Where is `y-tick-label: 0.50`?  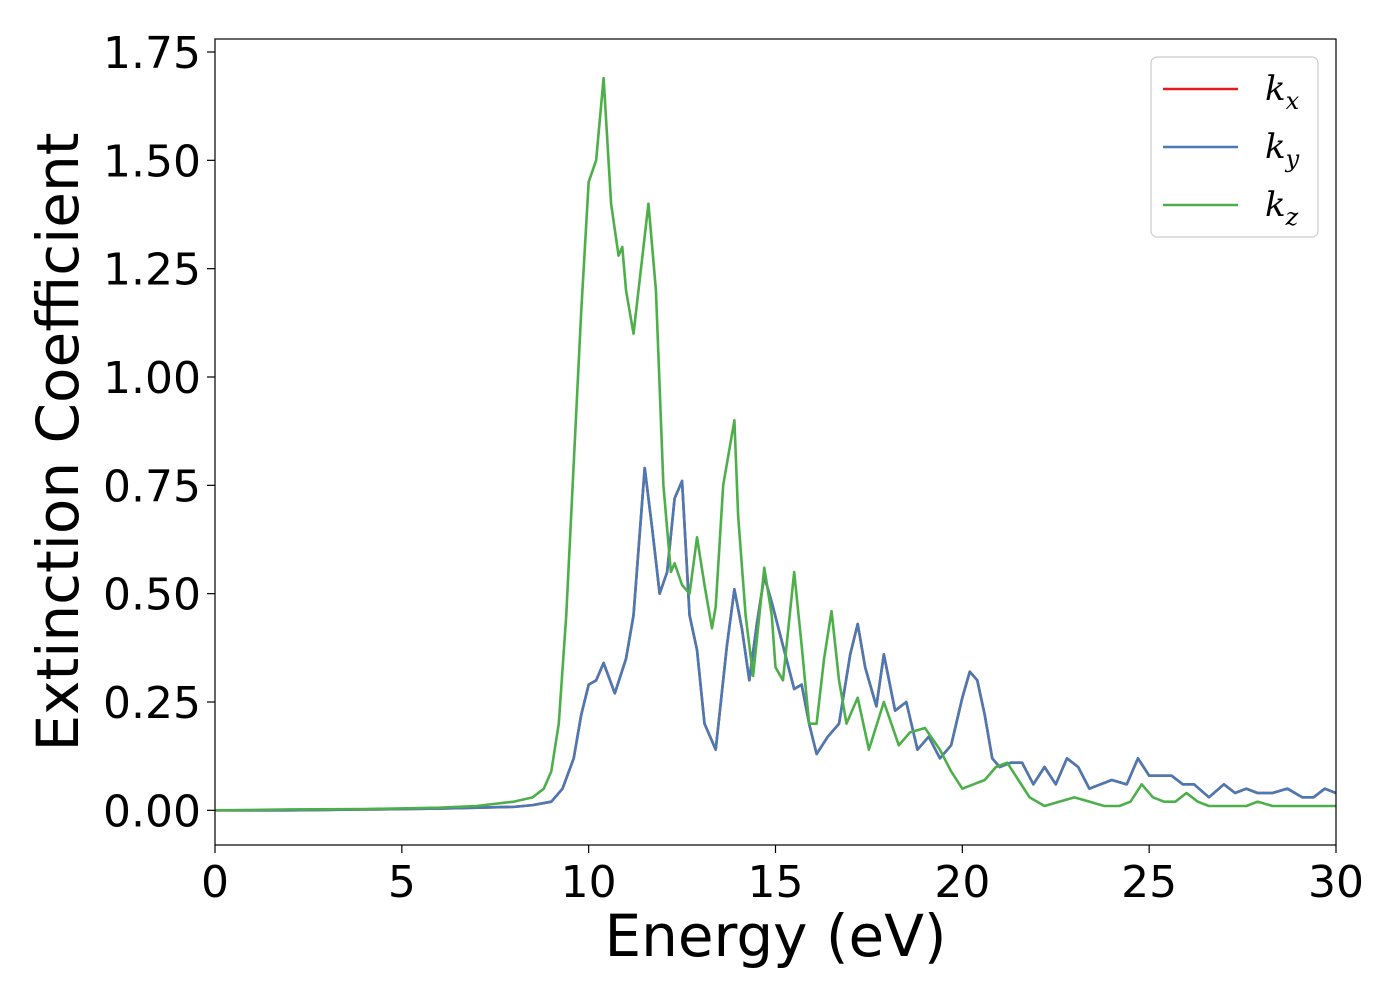
y-tick-label: 0.50 is located at coordinates (152, 595).